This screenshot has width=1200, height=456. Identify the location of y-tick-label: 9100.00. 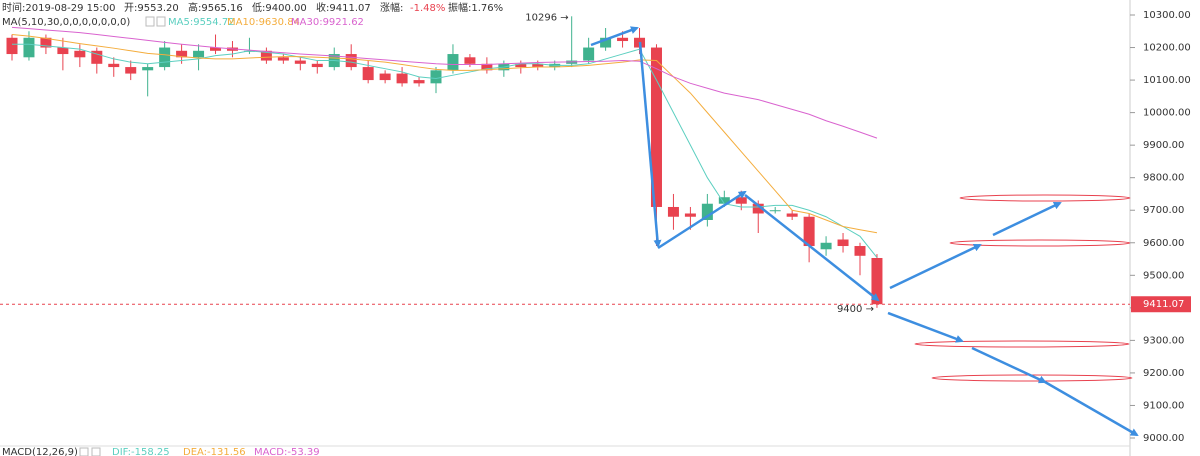
(1163, 405).